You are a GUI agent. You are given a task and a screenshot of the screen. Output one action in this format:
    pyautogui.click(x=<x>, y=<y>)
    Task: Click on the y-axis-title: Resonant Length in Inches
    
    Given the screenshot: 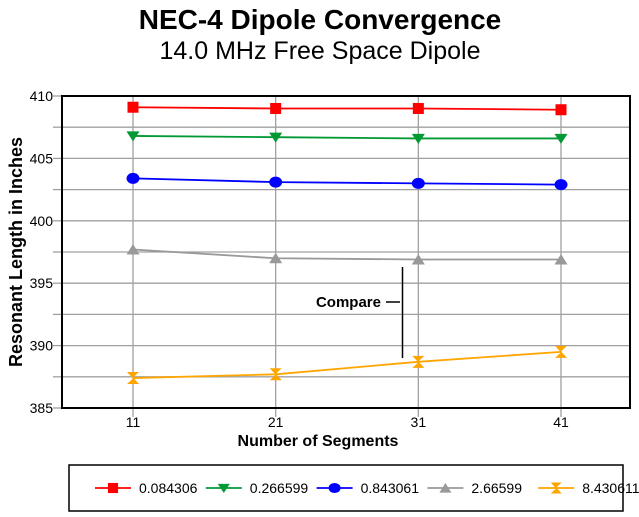 What is the action you would take?
    pyautogui.click(x=16, y=252)
    